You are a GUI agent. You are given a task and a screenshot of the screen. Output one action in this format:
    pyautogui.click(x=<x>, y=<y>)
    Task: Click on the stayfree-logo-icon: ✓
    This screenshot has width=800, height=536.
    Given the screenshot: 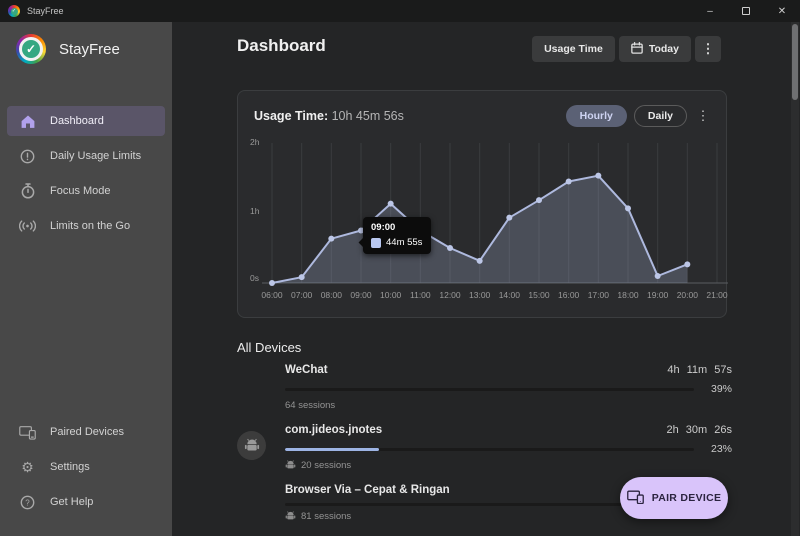 What is the action you would take?
    pyautogui.click(x=31, y=49)
    